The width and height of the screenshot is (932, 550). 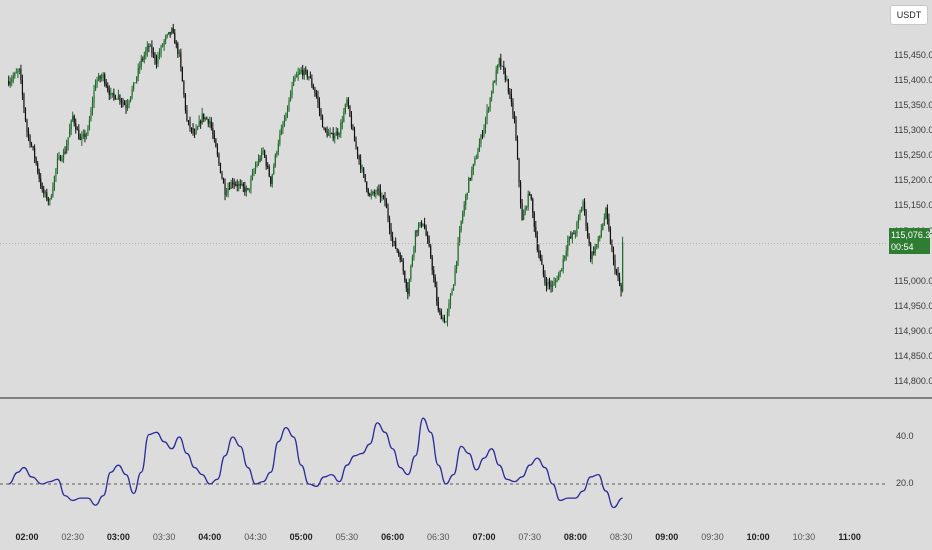 I want to click on price-tick-label: 114,950.0, so click(x=913, y=305).